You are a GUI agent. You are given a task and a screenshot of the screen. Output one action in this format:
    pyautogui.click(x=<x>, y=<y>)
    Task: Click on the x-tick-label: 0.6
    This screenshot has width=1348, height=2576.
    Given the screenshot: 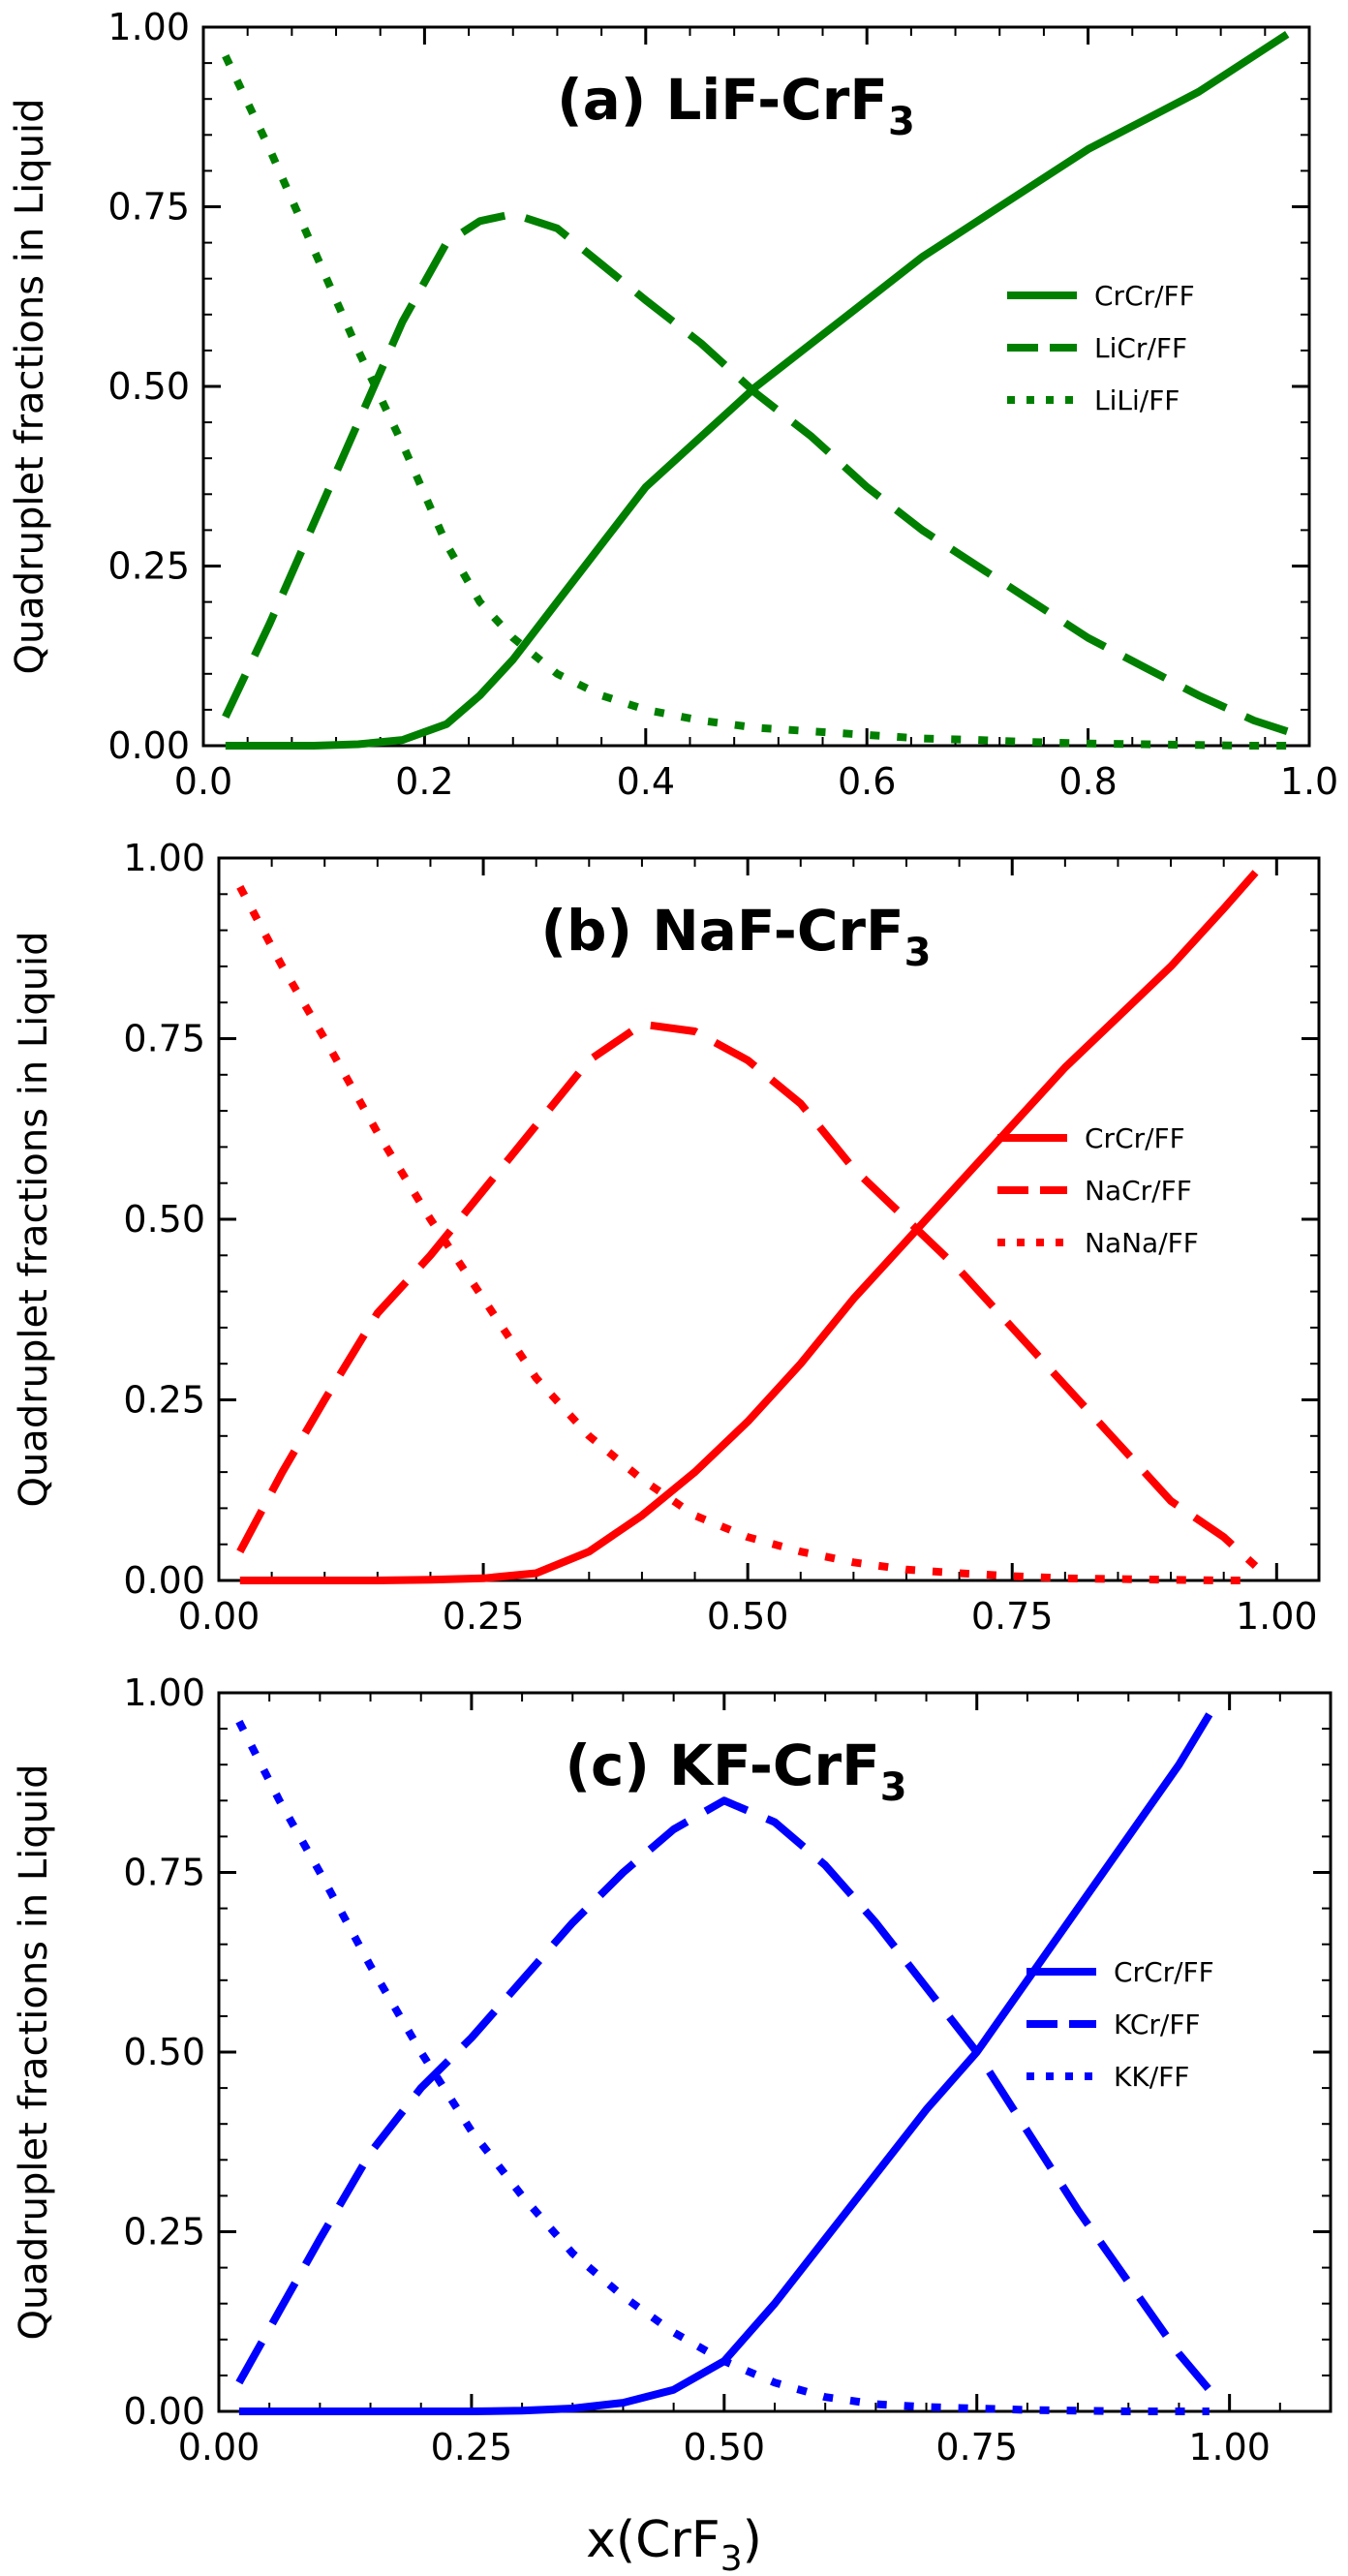 What is the action you would take?
    pyautogui.click(x=867, y=781)
    